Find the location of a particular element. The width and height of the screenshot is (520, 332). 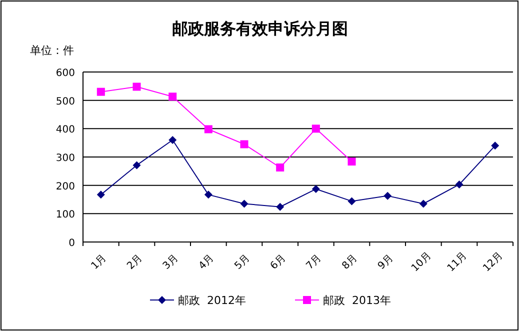

x-tick-label: 1月 is located at coordinates (99, 262).